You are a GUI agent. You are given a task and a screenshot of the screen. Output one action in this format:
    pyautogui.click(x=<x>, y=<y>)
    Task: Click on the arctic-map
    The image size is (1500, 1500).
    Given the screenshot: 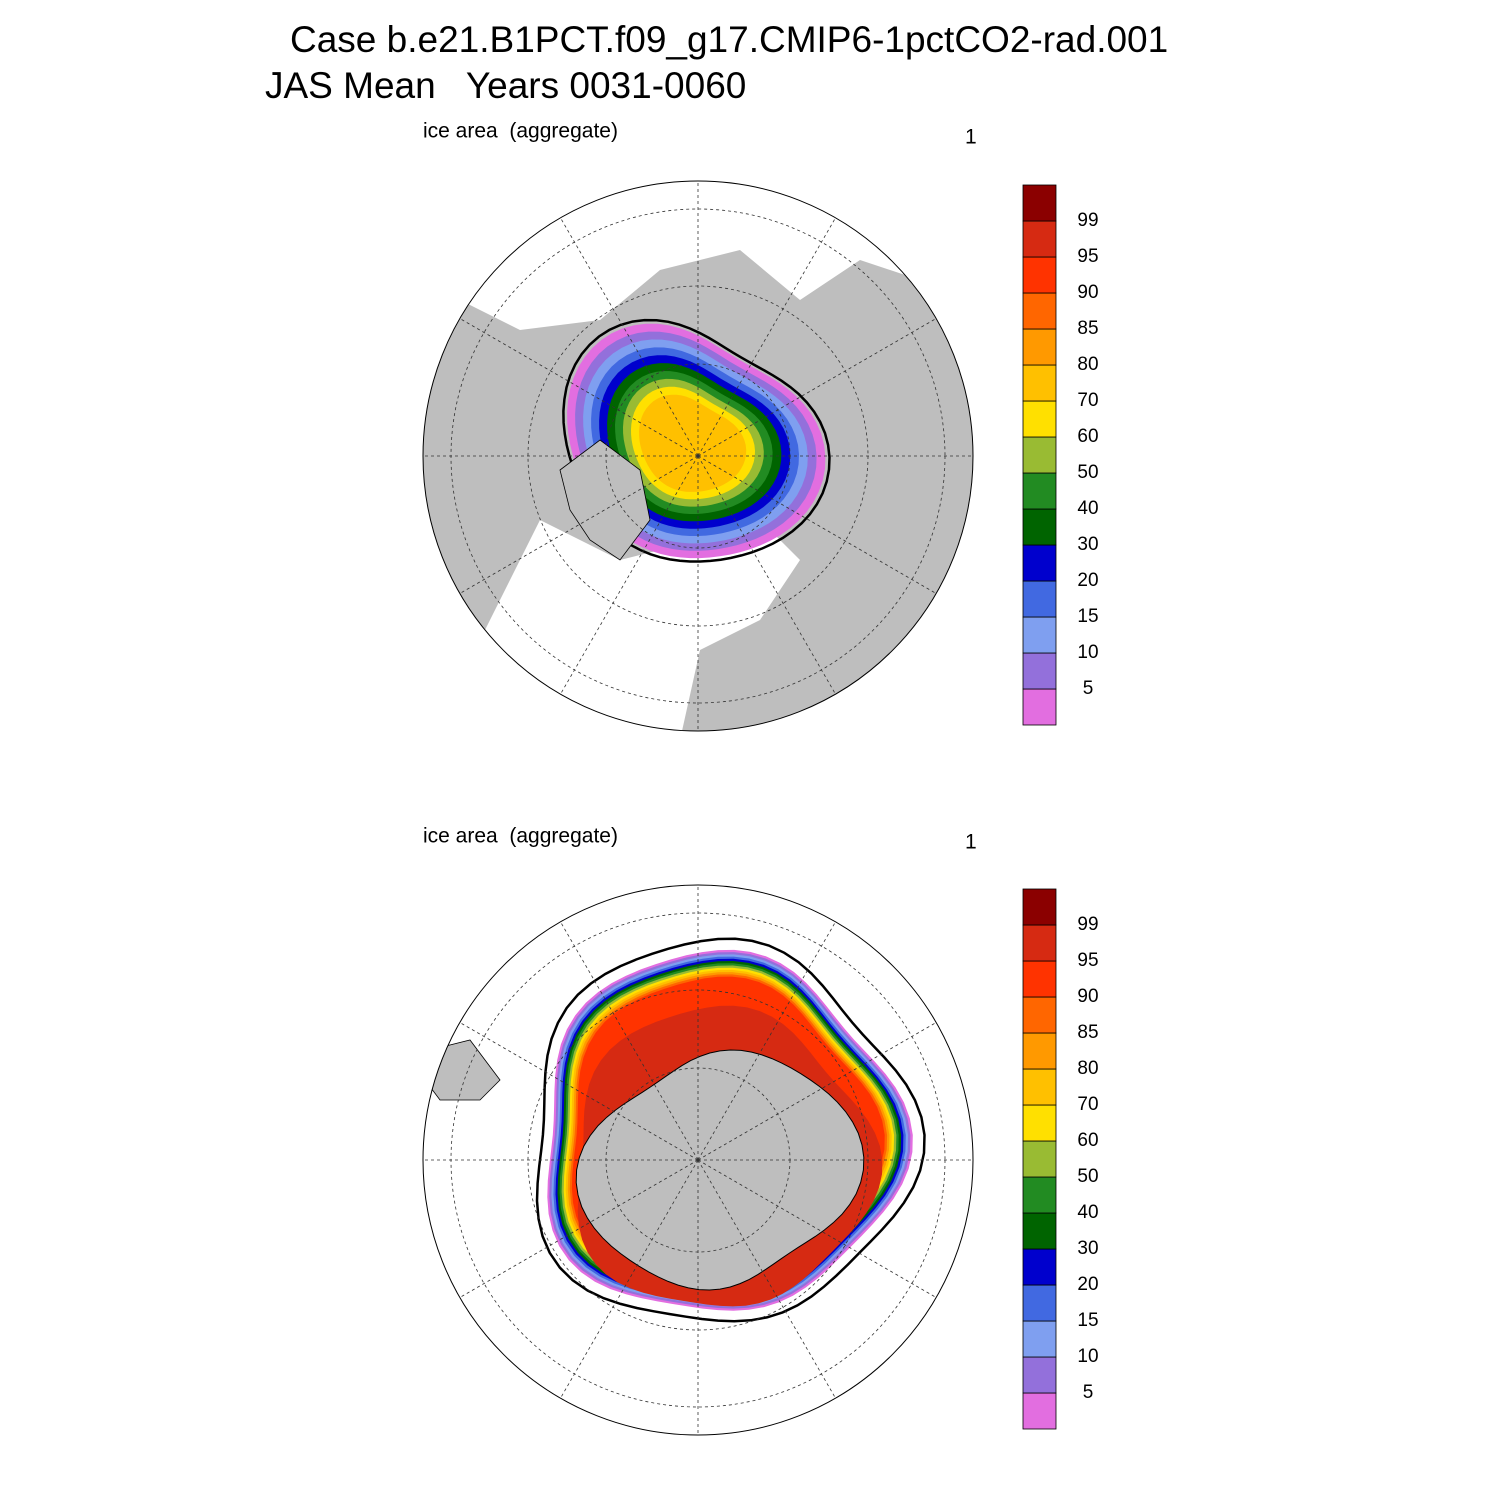 What is the action you would take?
    pyautogui.click(x=698, y=456)
    